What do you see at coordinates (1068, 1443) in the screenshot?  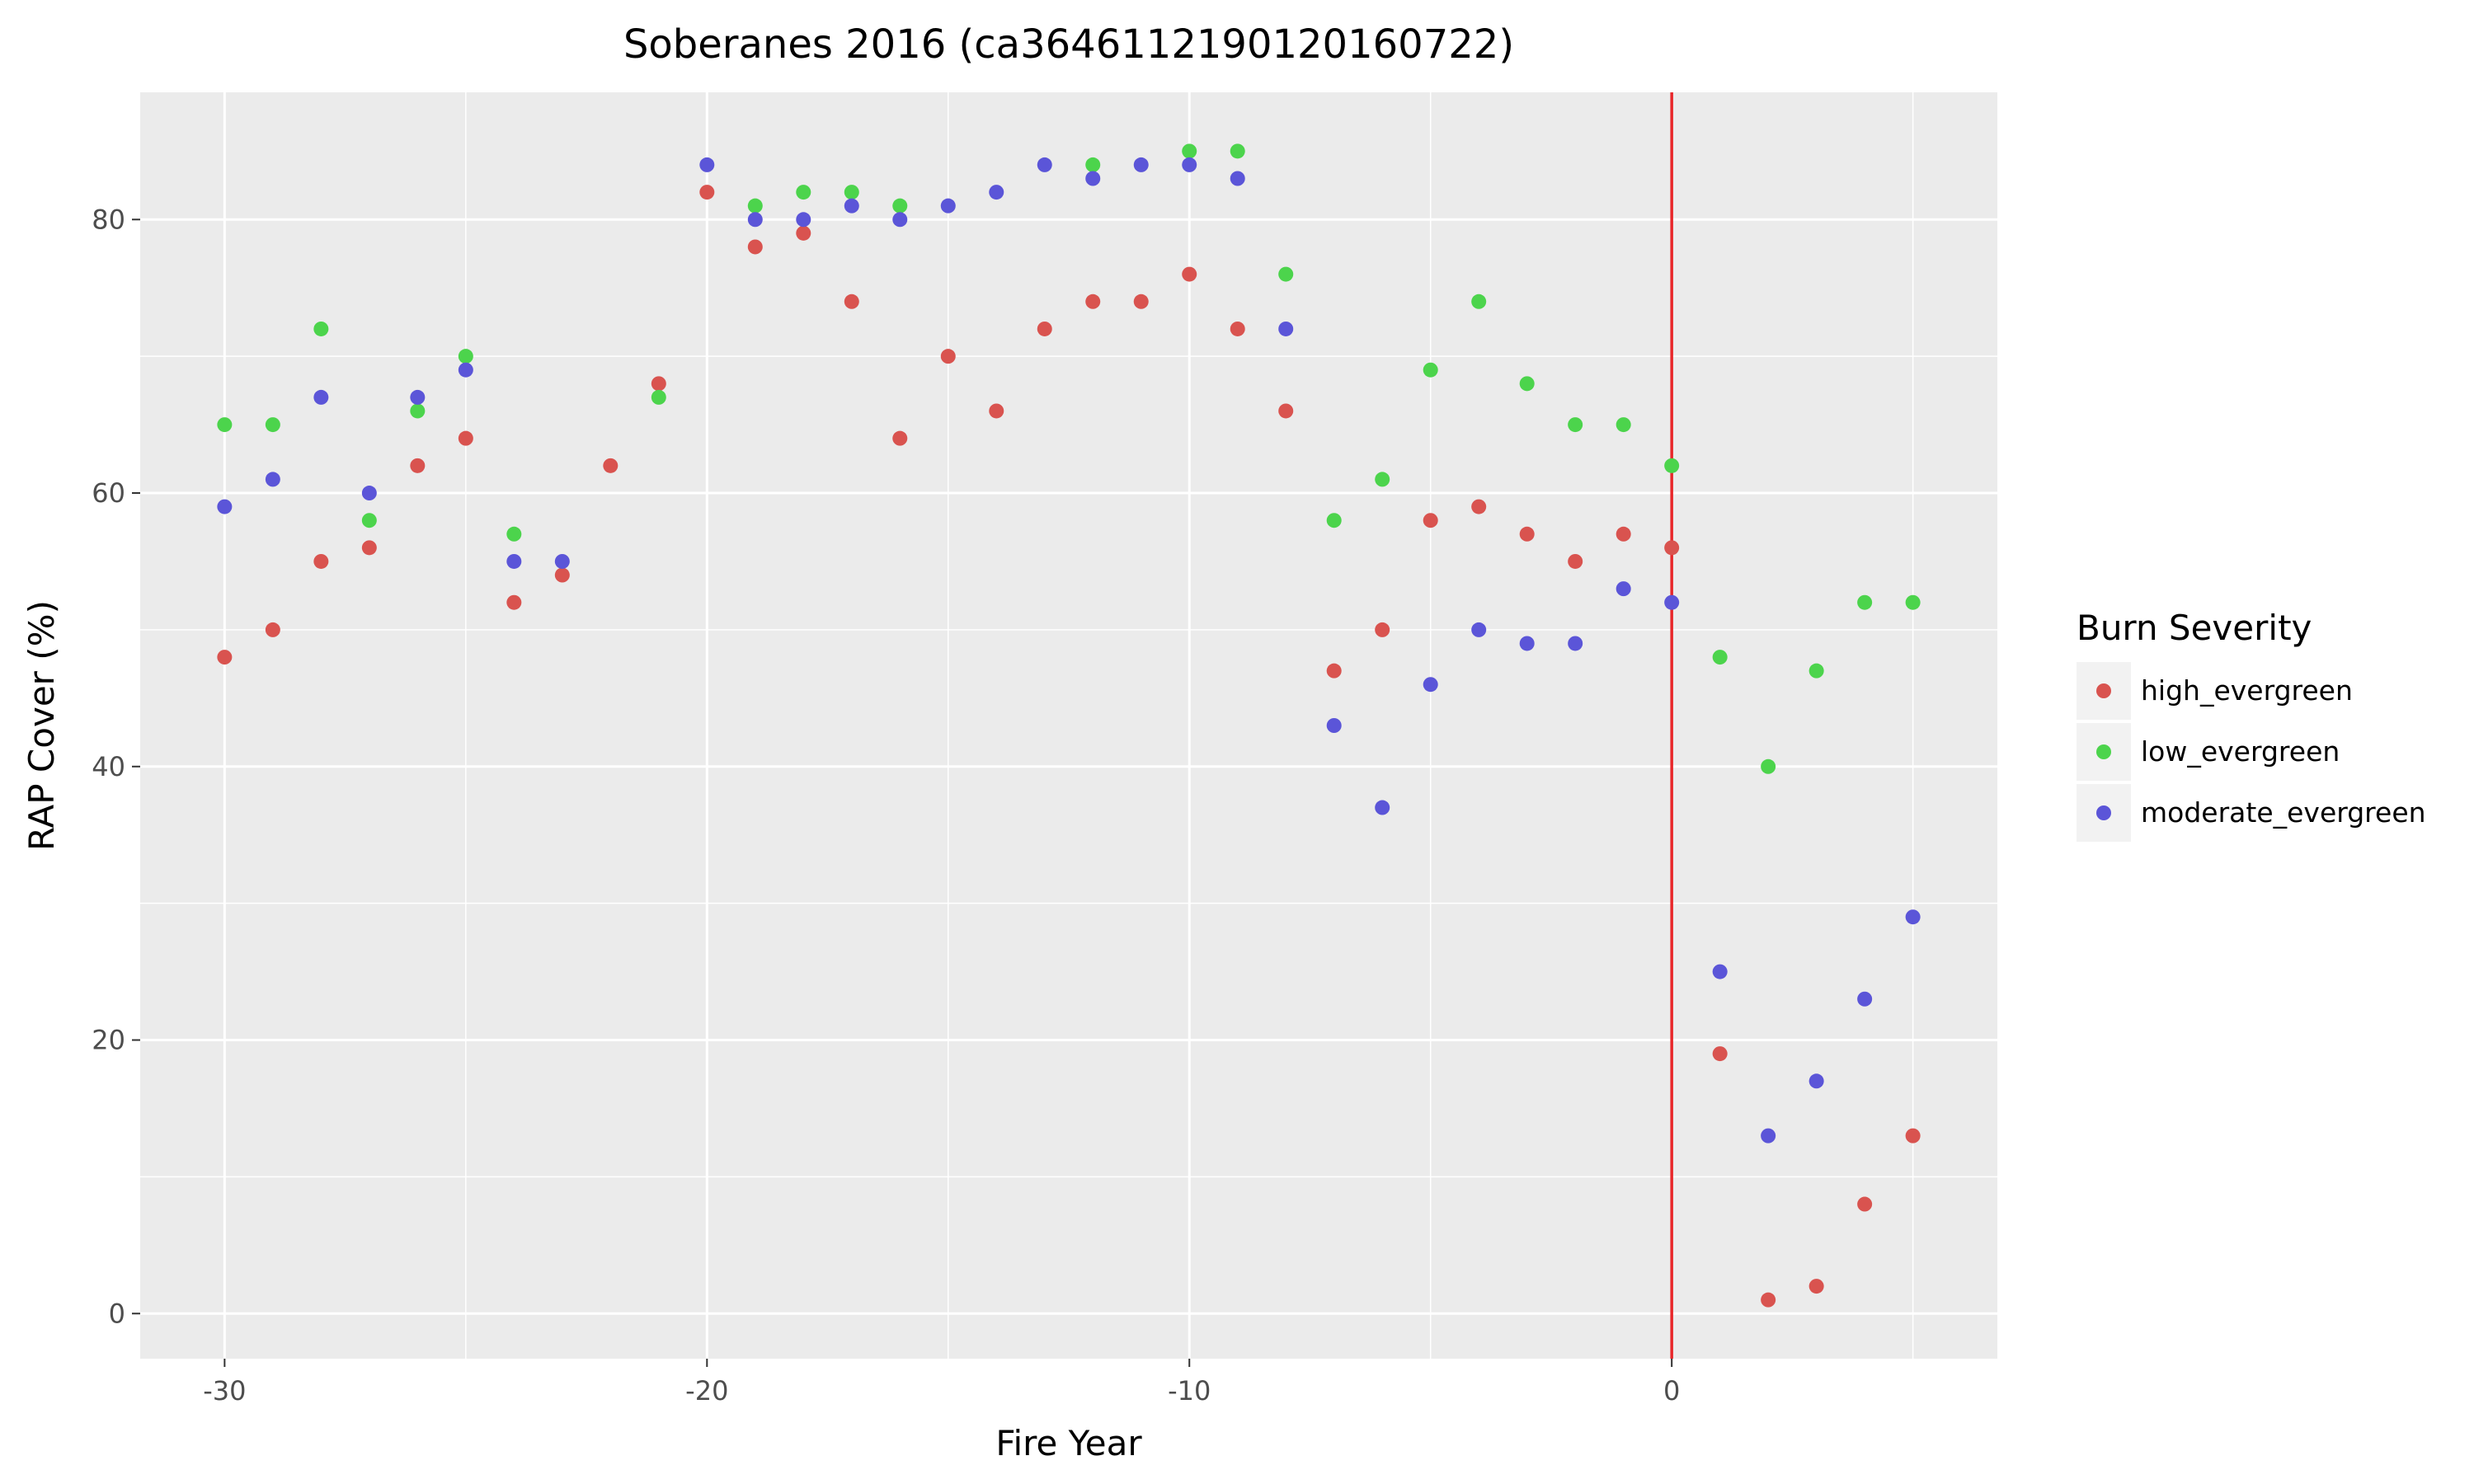 I see `x-axis-title: Fire Year` at bounding box center [1068, 1443].